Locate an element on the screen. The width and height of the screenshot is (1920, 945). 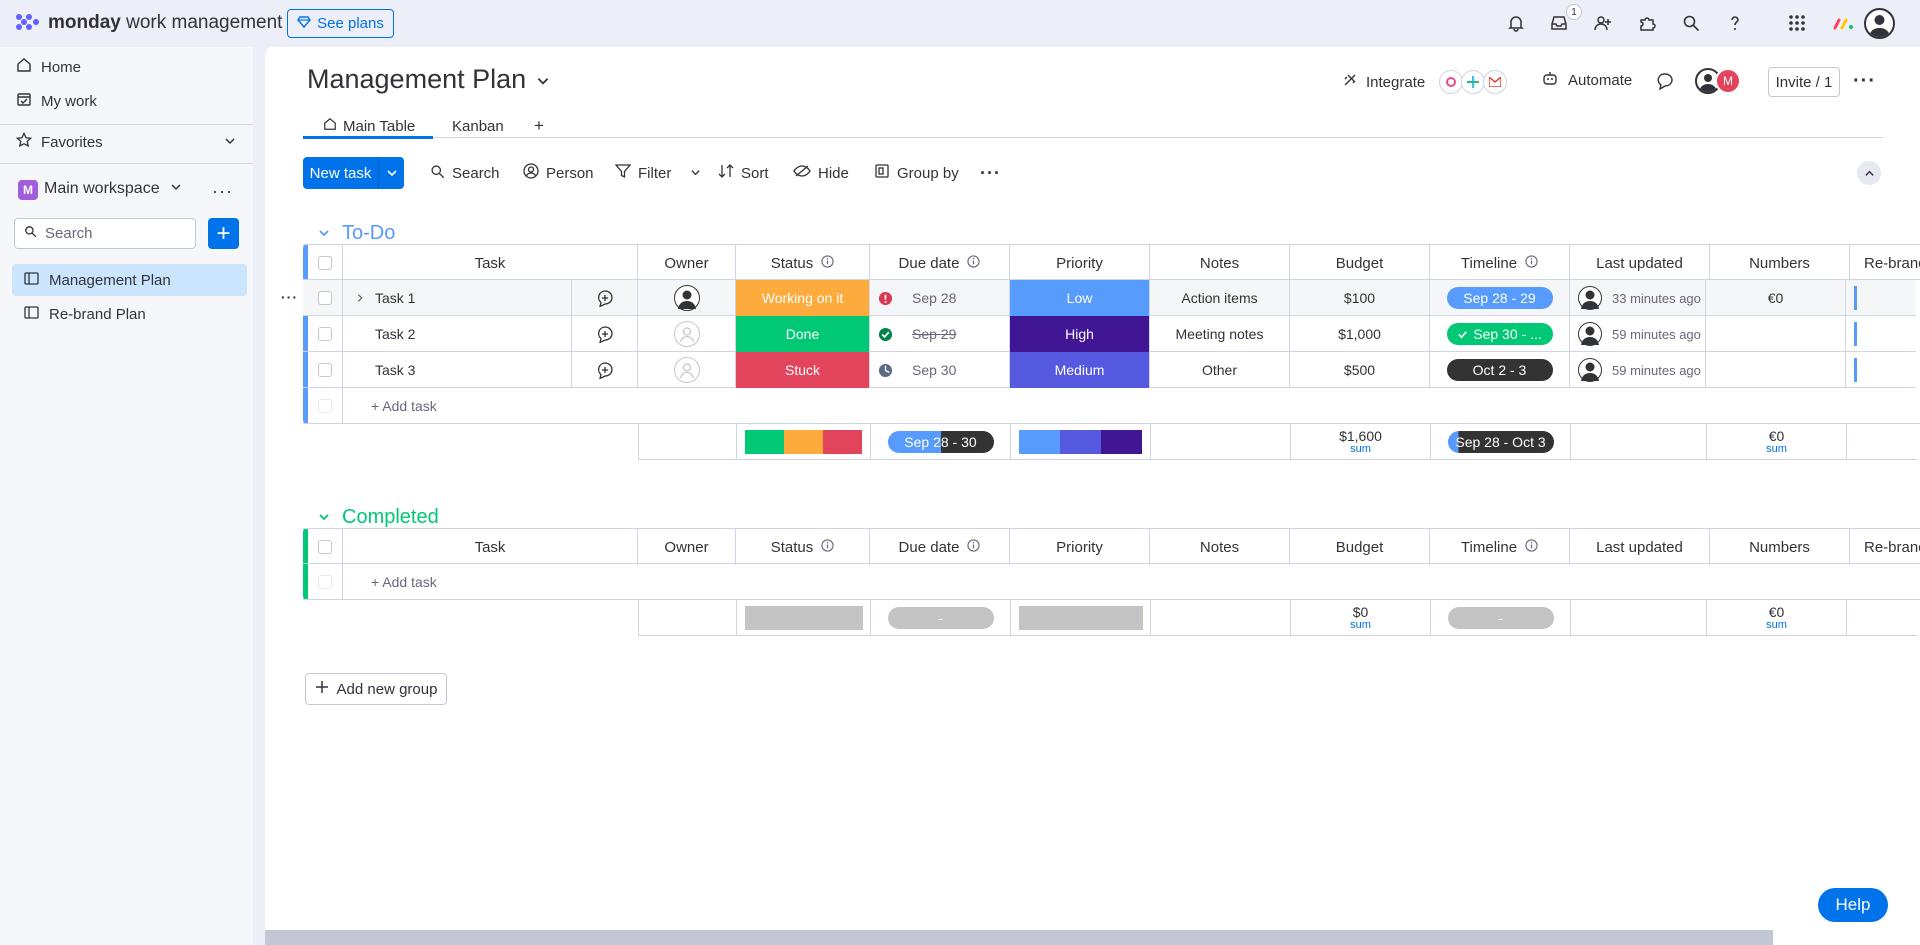
search-button: Search is located at coordinates (465, 173).